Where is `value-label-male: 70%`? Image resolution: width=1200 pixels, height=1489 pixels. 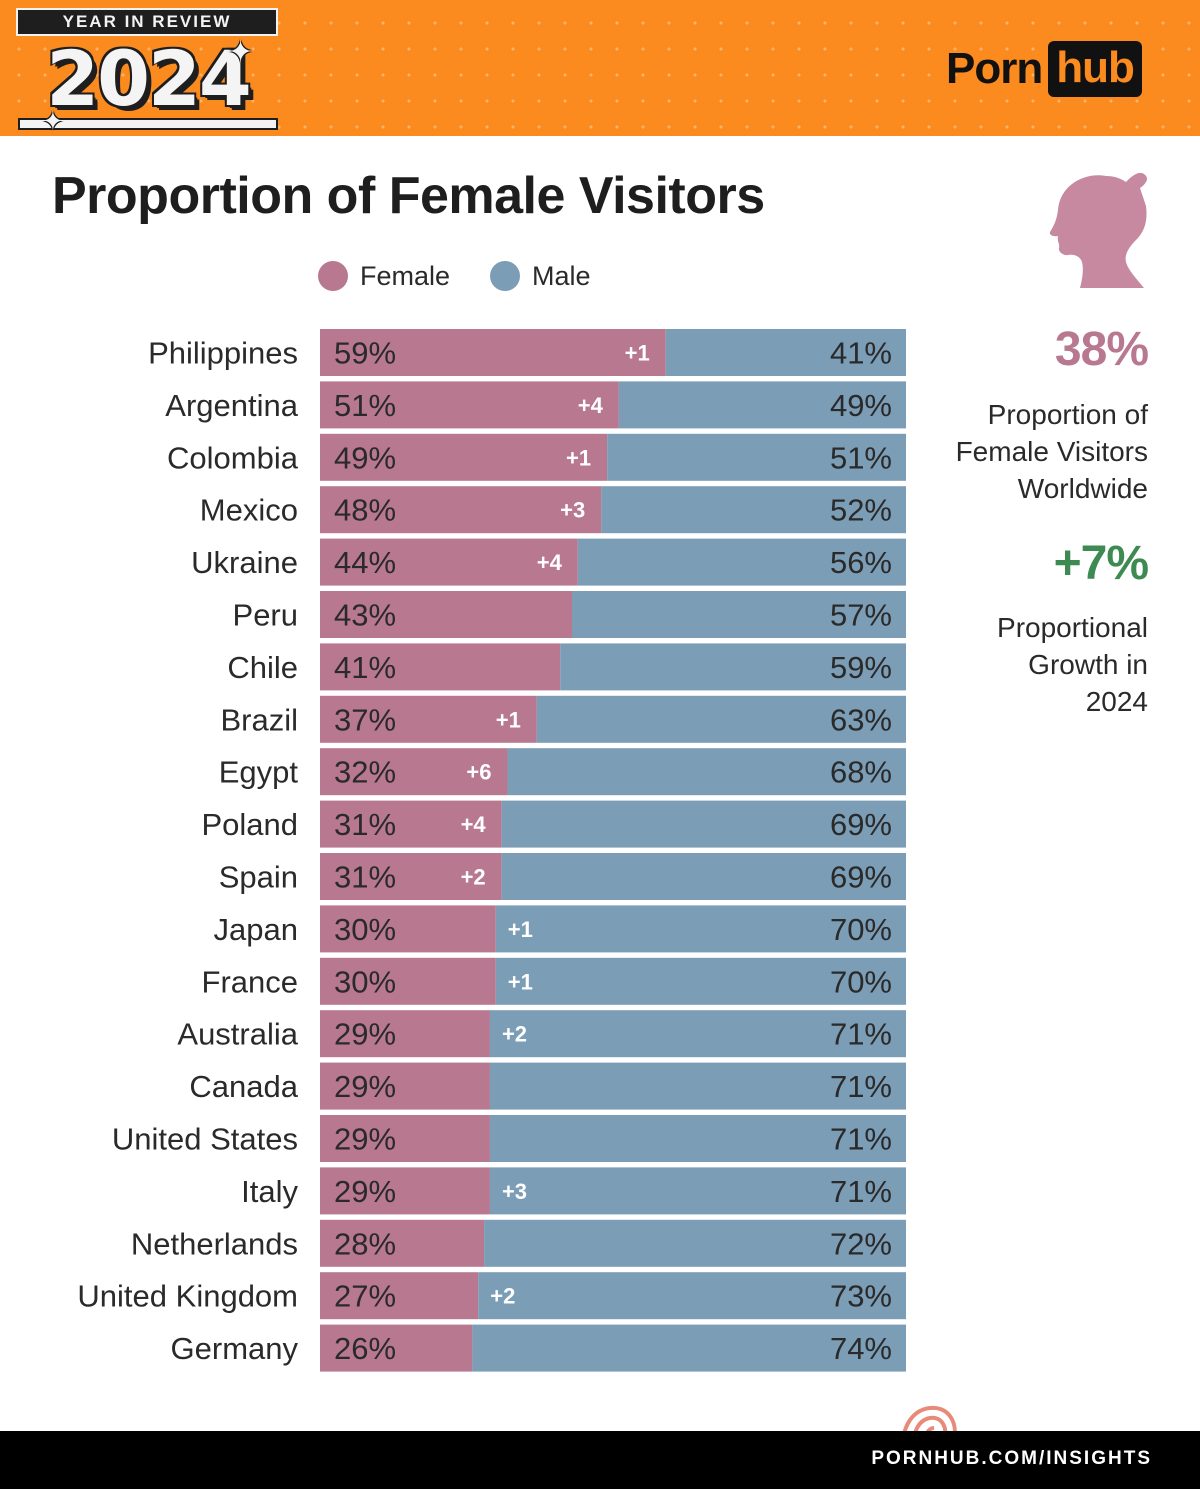
value-label-male: 70% is located at coordinates (861, 981).